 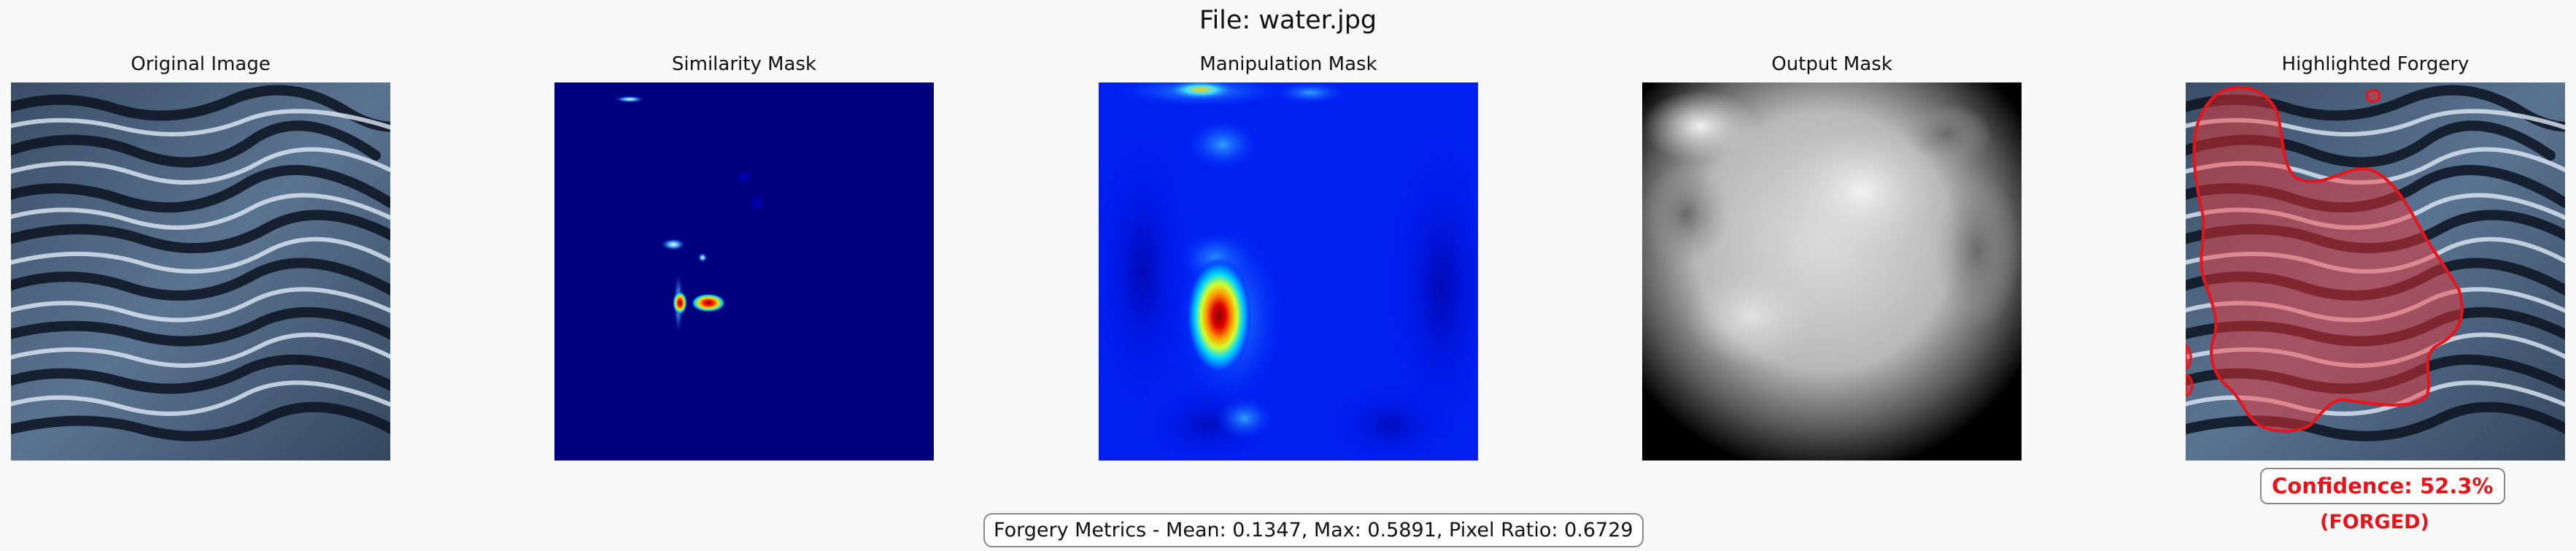 What do you see at coordinates (1288, 20) in the screenshot?
I see `figure-title: File: water.jpg` at bounding box center [1288, 20].